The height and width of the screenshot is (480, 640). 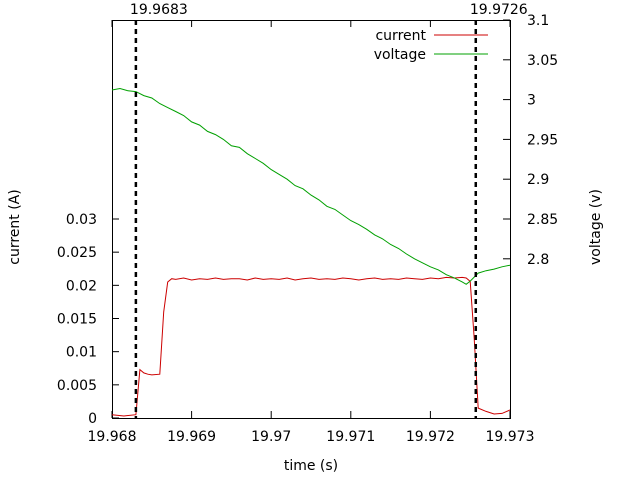 I want to click on y-right-tick-label-3: 2.95, so click(x=542, y=140).